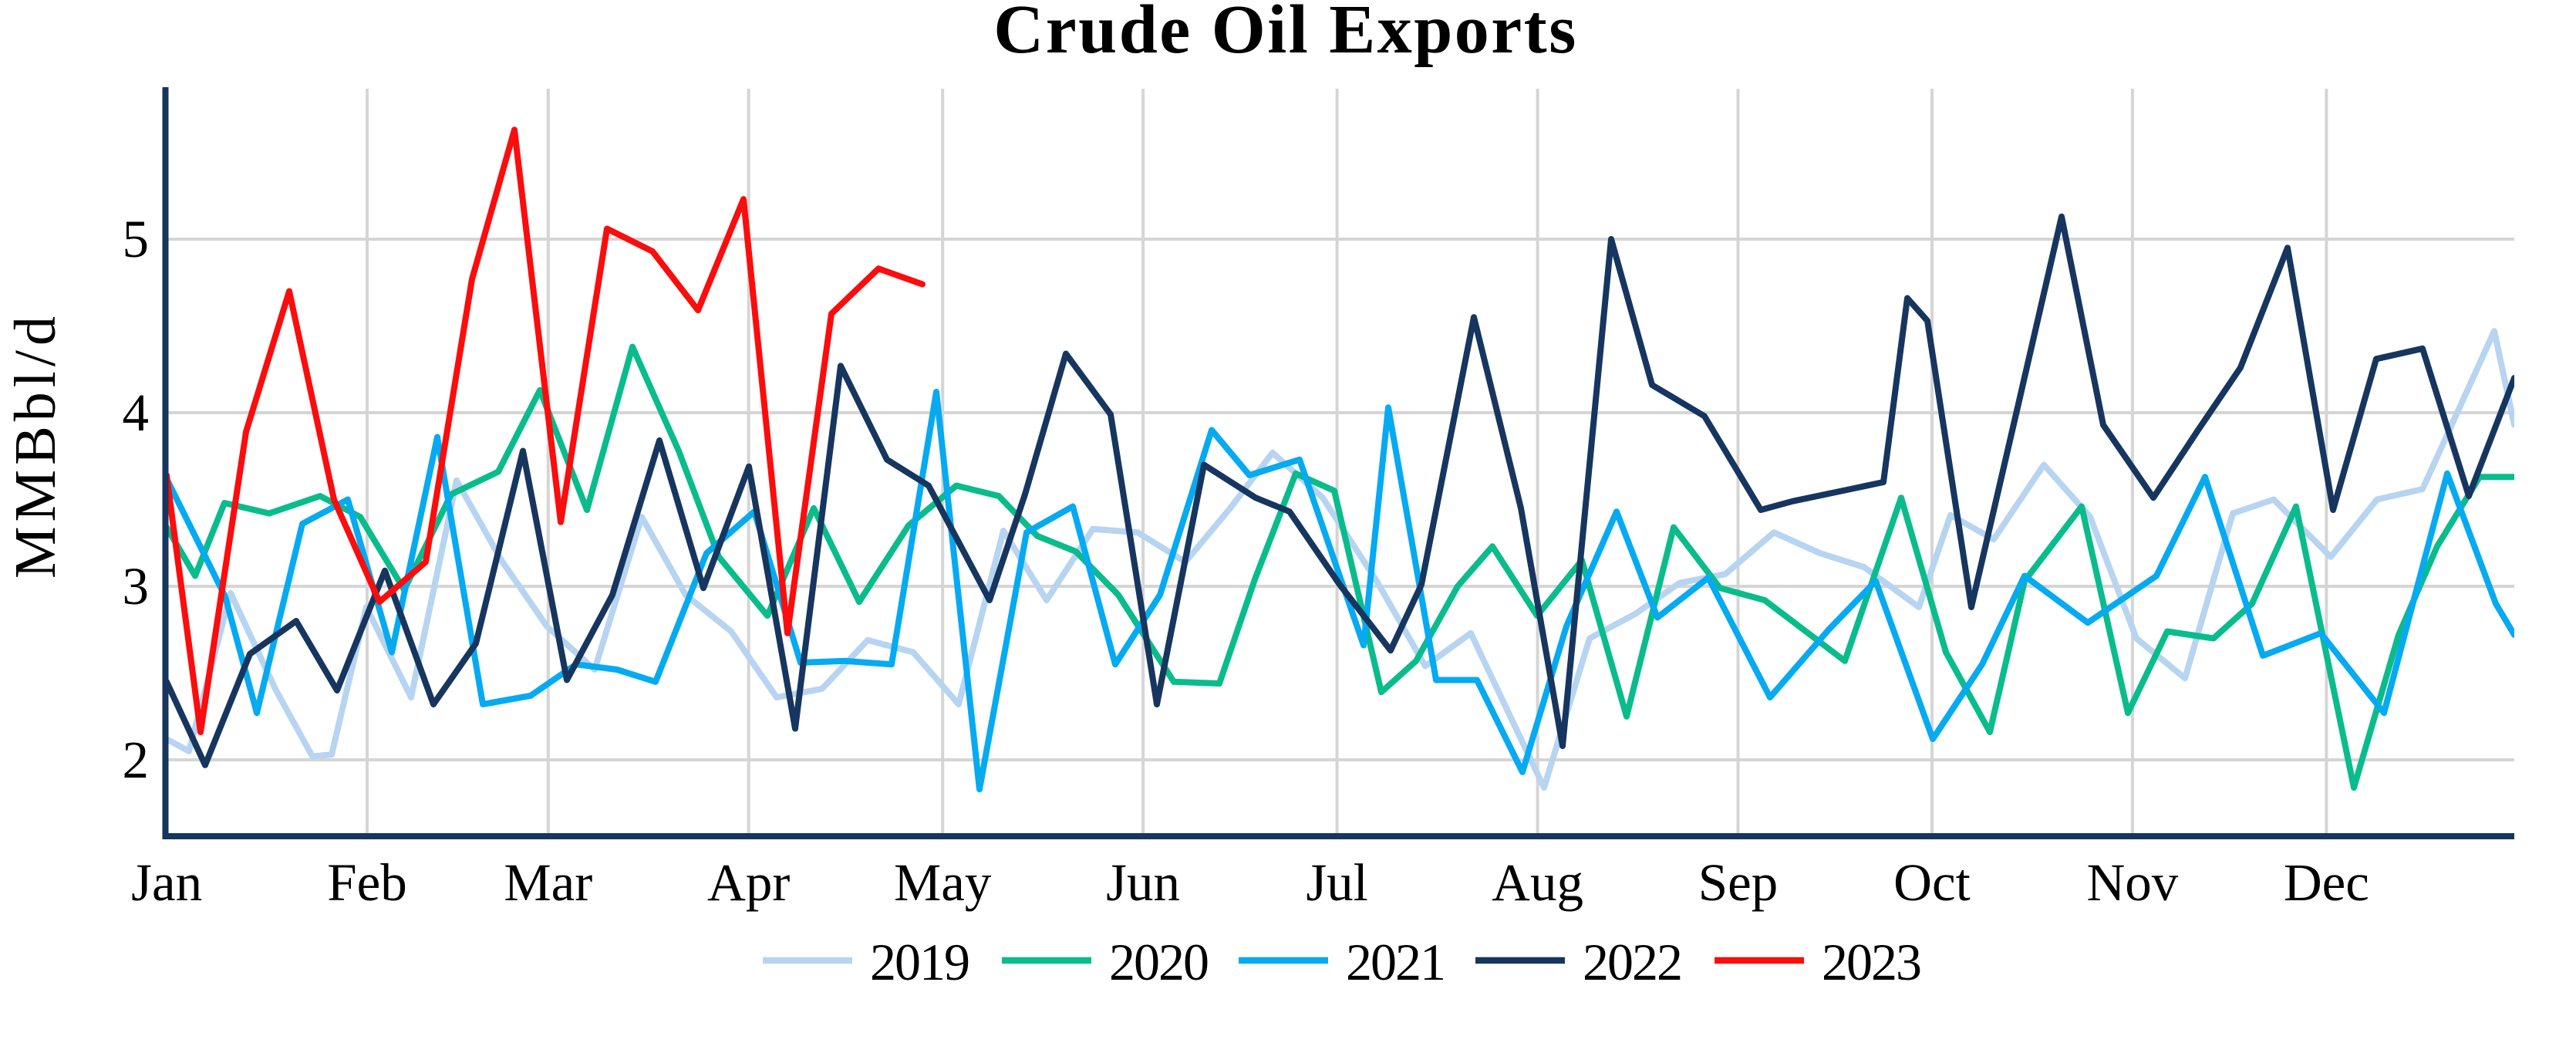  I want to click on svg-text: Oct, so click(1932, 883).